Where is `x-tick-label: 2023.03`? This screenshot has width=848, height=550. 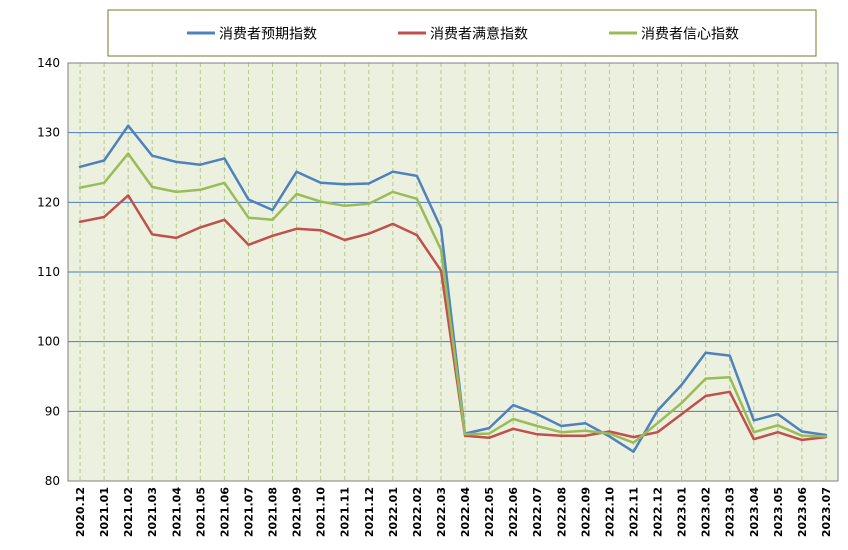 x-tick-label: 2023.03 is located at coordinates (730, 512).